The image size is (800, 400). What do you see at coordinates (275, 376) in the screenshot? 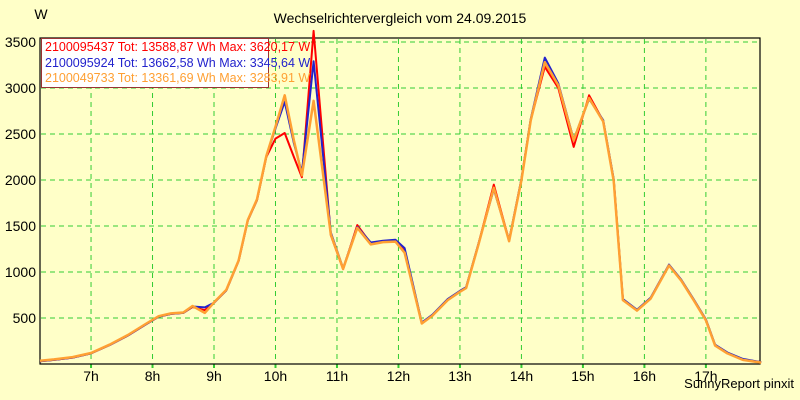
I see `x-tick-label: 10h` at bounding box center [275, 376].